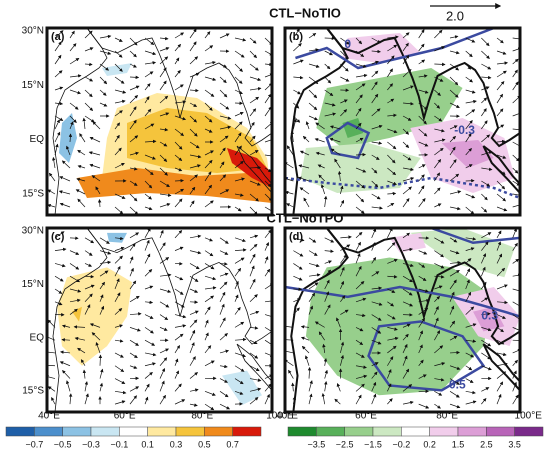 Image resolution: width=550 pixels, height=464 pixels. Describe the element at coordinates (202, 416) in the screenshot. I see `x-axis-label: 80°E` at that location.